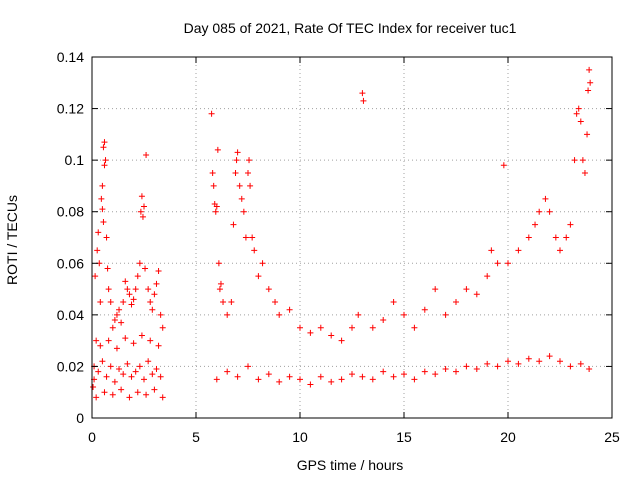 This screenshot has height=480, width=640. I want to click on y-tick-label: 0.04, so click(70, 315).